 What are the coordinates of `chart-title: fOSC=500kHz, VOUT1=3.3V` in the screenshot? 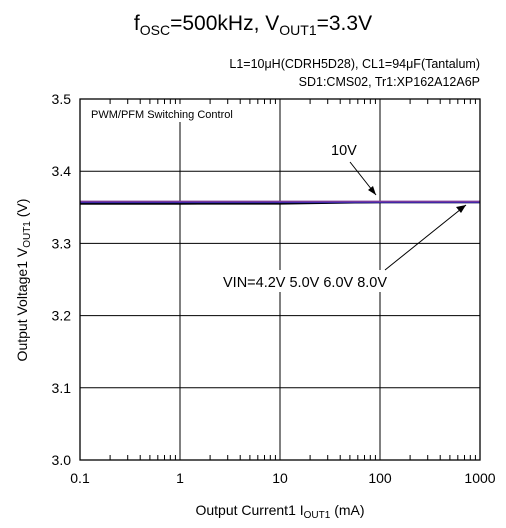 It's located at (253, 25).